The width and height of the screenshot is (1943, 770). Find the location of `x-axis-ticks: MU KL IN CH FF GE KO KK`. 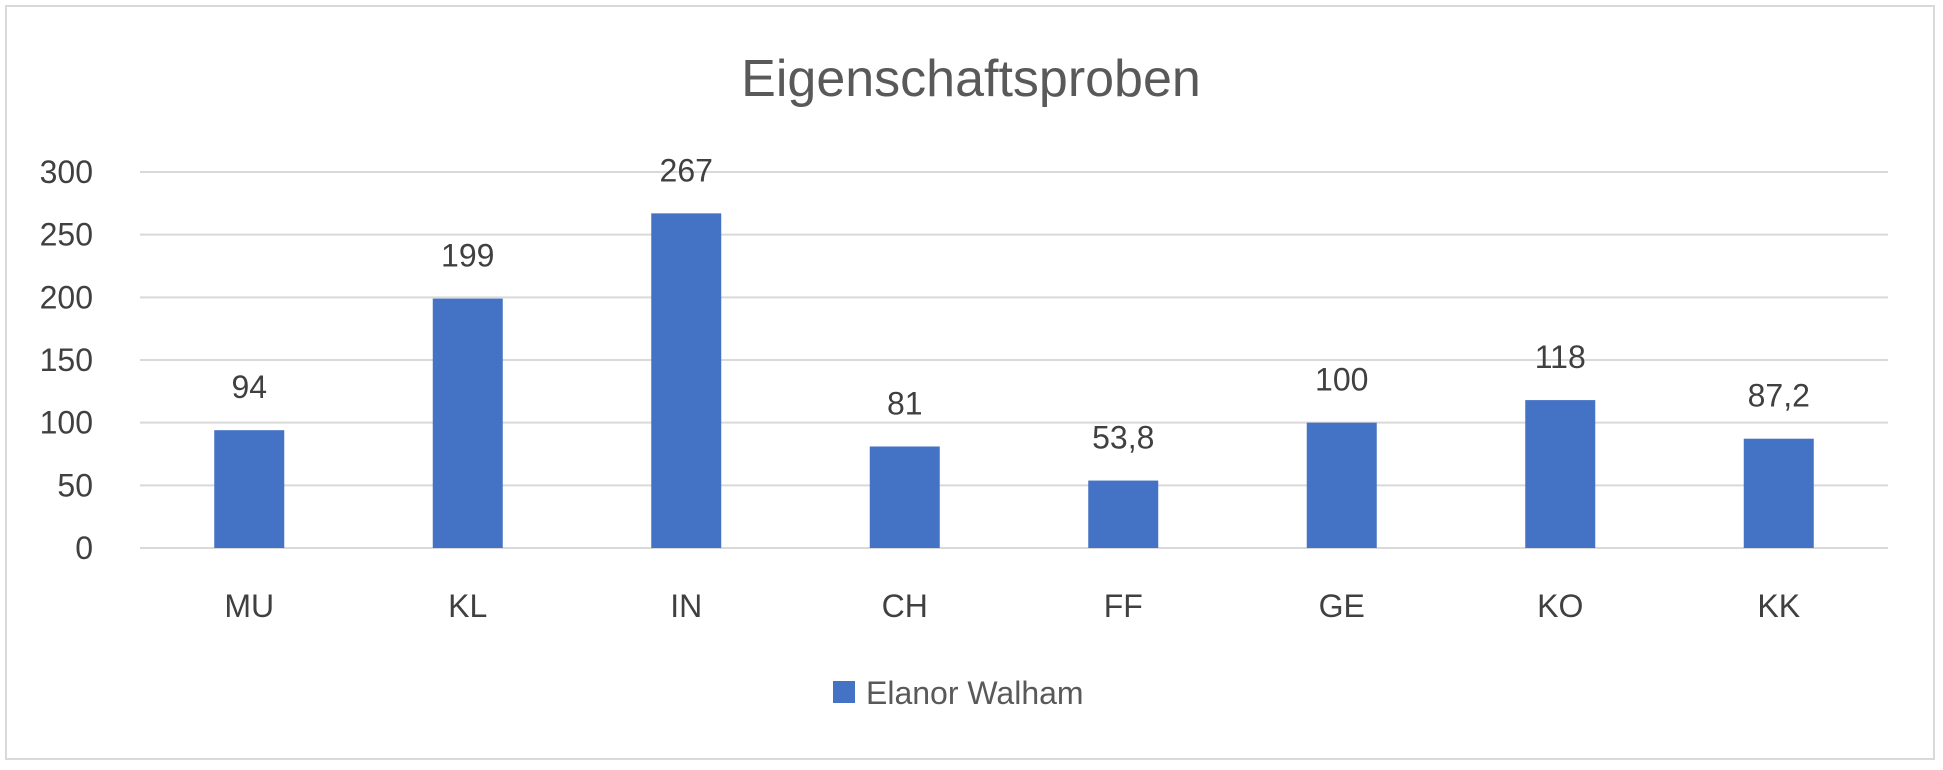

x-axis-ticks: MU KL IN CH FF GE KO KK is located at coordinates (1012, 606).